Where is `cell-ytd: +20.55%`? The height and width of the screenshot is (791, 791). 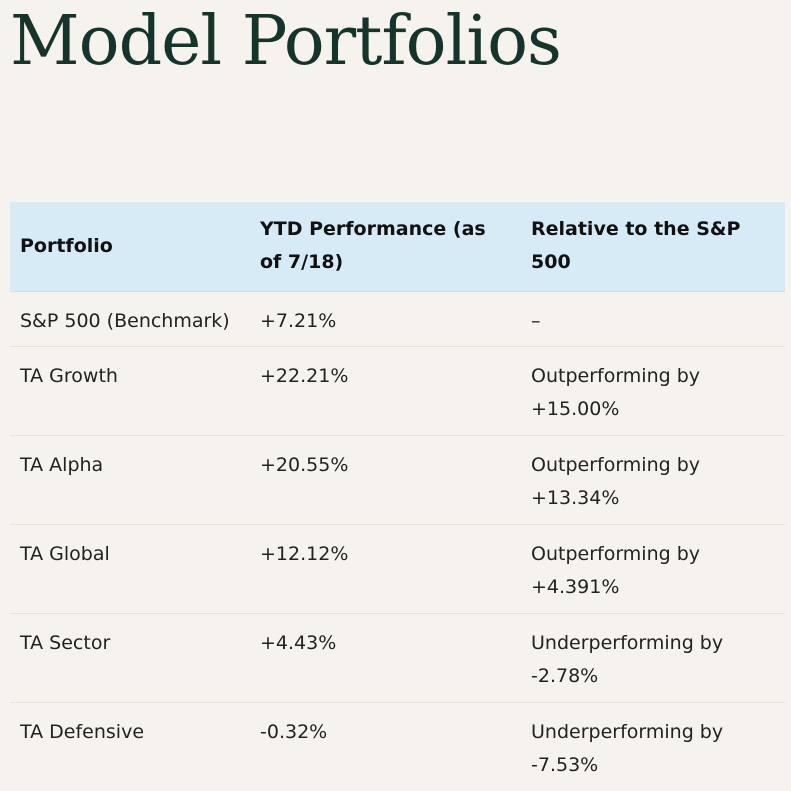 cell-ytd: +20.55% is located at coordinates (385, 479).